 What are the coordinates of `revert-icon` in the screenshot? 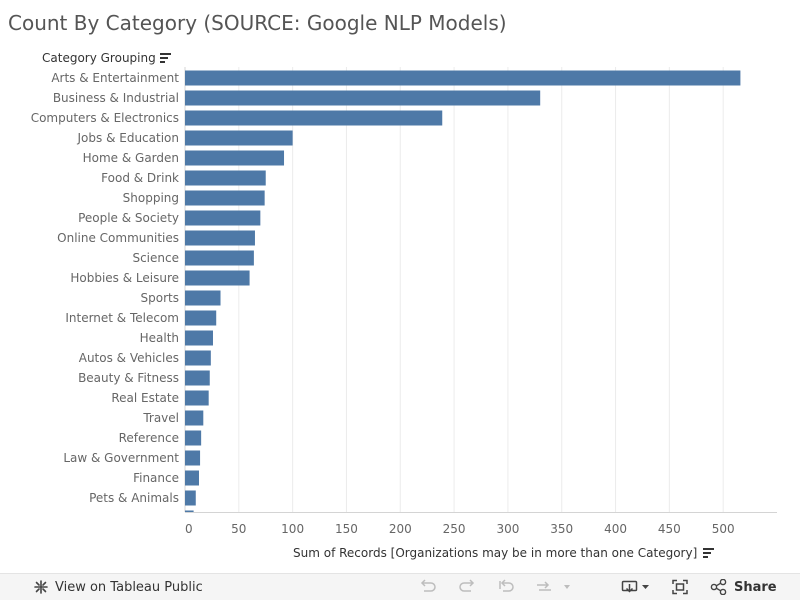 It's located at (506, 585).